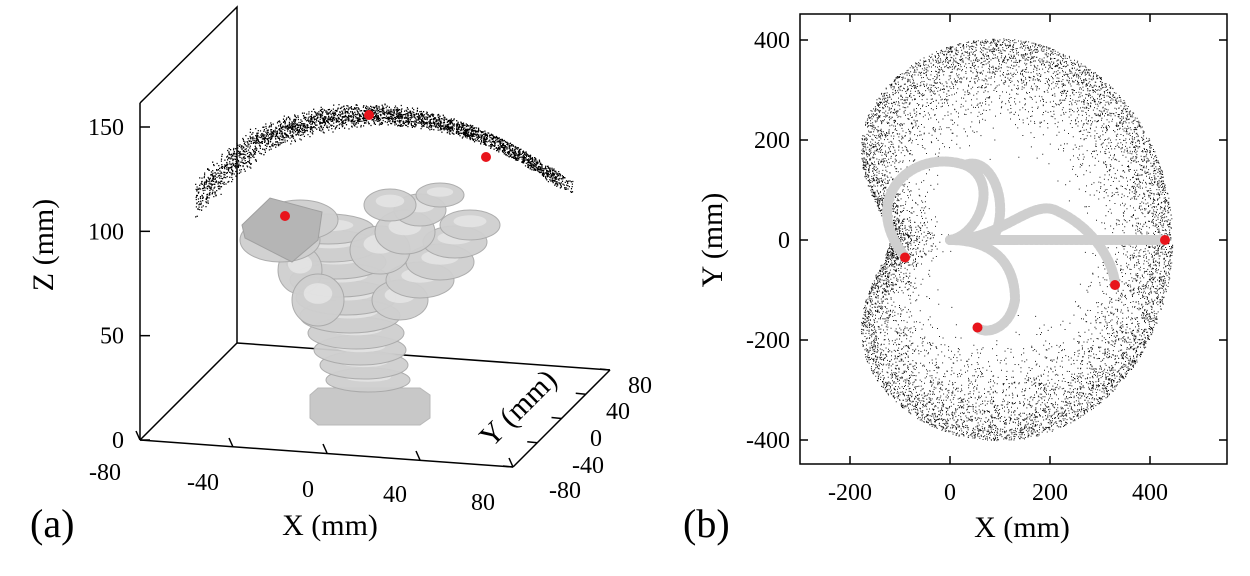 This screenshot has width=1250, height=576. I want to click on workspace-point-cloud, so click(384, 160).